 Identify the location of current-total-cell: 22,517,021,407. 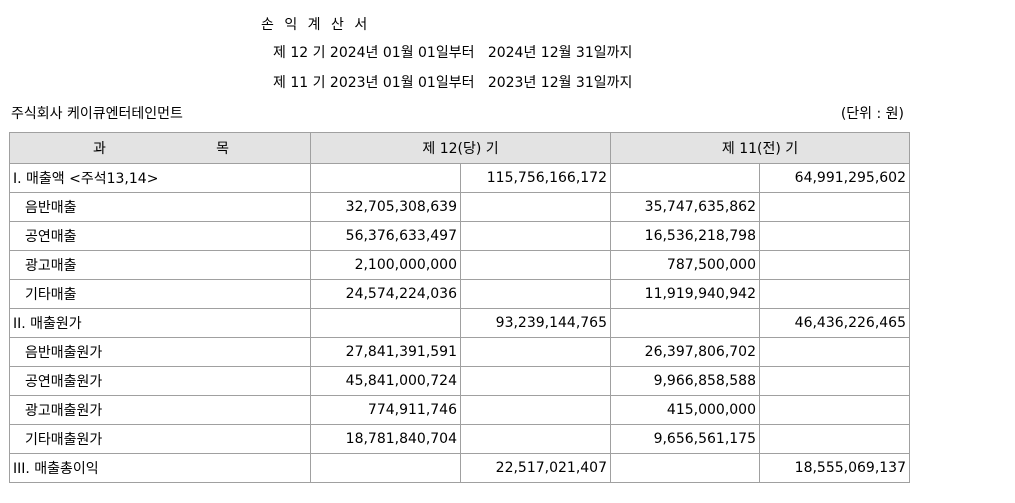
(535, 468).